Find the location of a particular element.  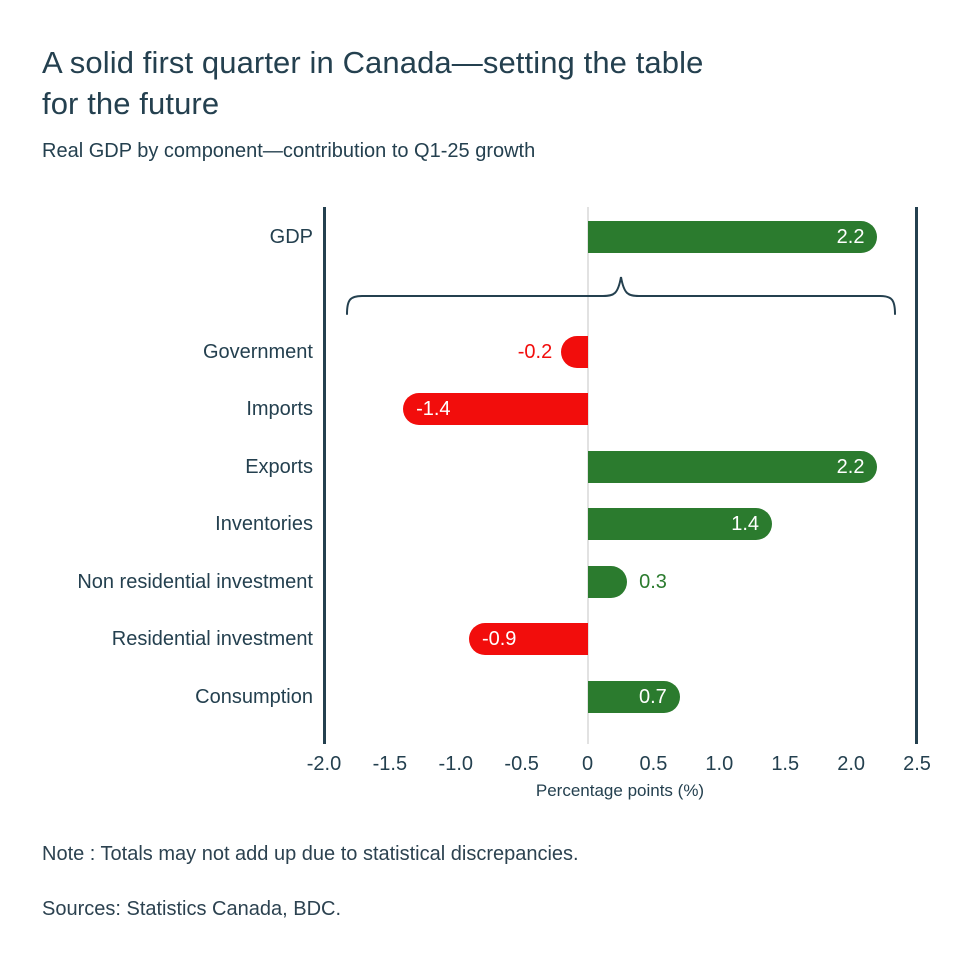

bar-gdp: 2.2 is located at coordinates (732, 236).